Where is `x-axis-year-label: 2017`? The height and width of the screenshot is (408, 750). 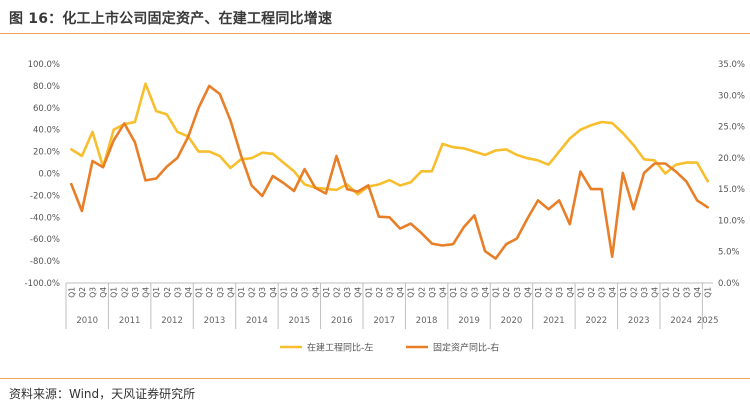
x-axis-year-label: 2017 is located at coordinates (384, 321).